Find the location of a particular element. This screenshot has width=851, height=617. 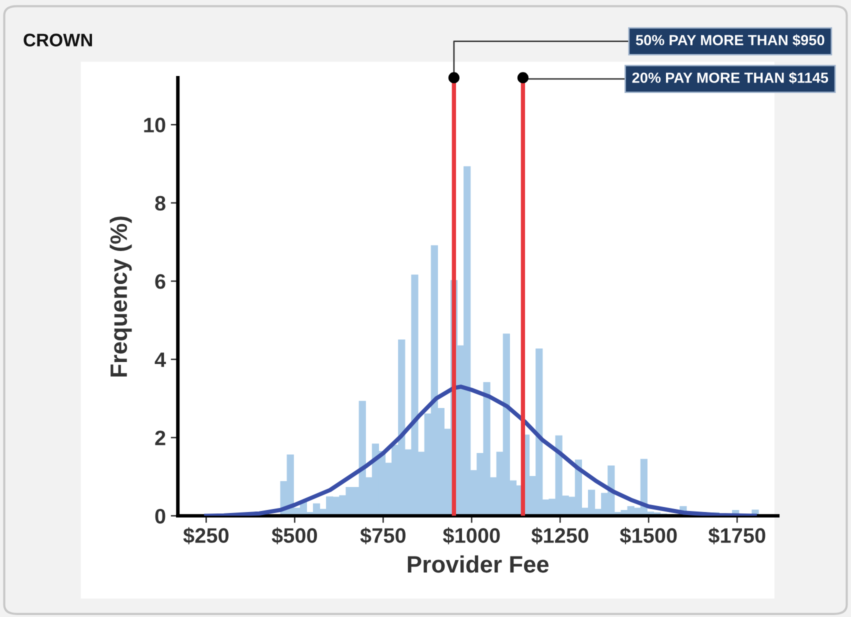

x-axis-title: Provider Fee is located at coordinates (478, 564).